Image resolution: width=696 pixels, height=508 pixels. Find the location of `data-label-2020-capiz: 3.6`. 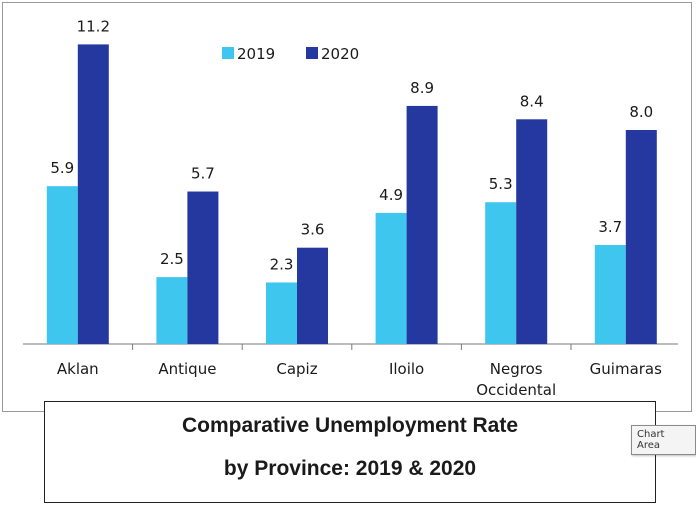

data-label-2020-capiz: 3.6 is located at coordinates (313, 230).